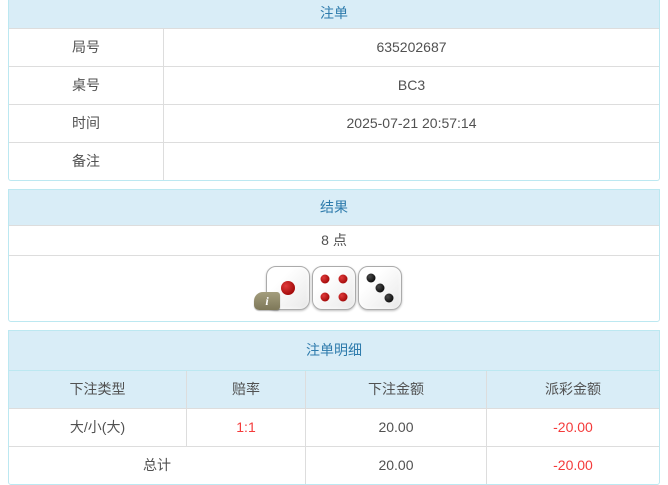 Image resolution: width=668 pixels, height=485 pixels. What do you see at coordinates (86, 47) in the screenshot?
I see `round-number-label: 局号` at bounding box center [86, 47].